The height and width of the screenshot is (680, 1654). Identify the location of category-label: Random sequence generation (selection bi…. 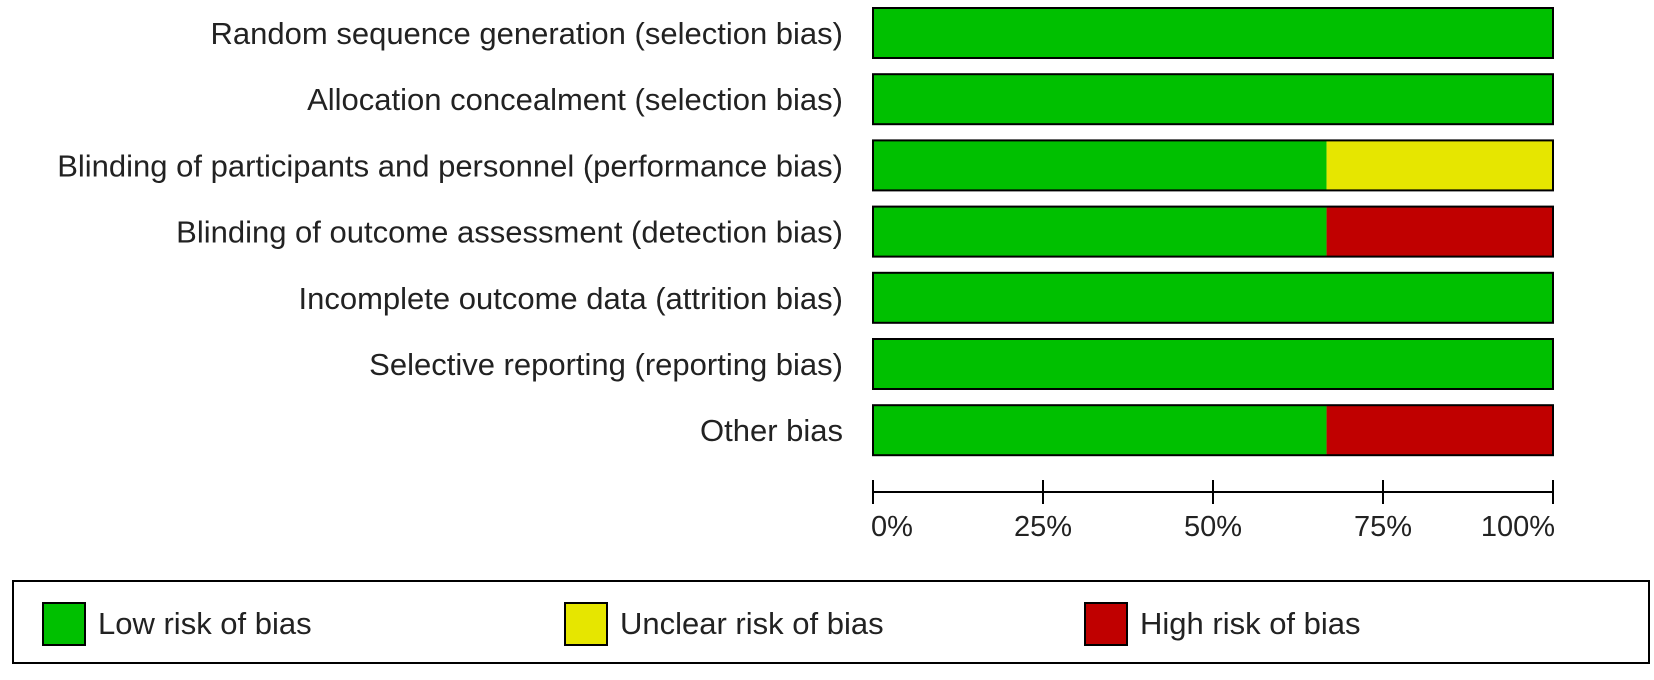
(527, 33).